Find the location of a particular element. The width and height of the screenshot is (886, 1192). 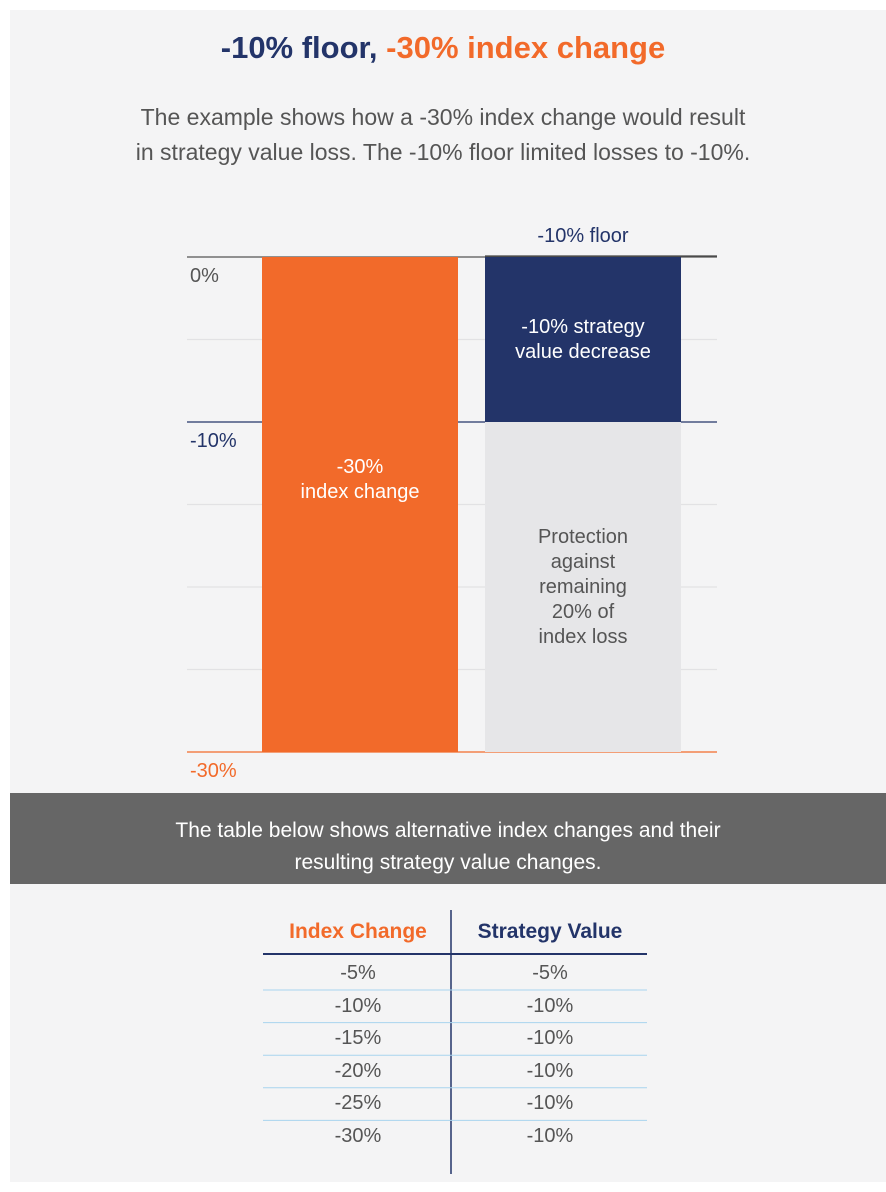

table-cell: -20% is located at coordinates (358, 1070).